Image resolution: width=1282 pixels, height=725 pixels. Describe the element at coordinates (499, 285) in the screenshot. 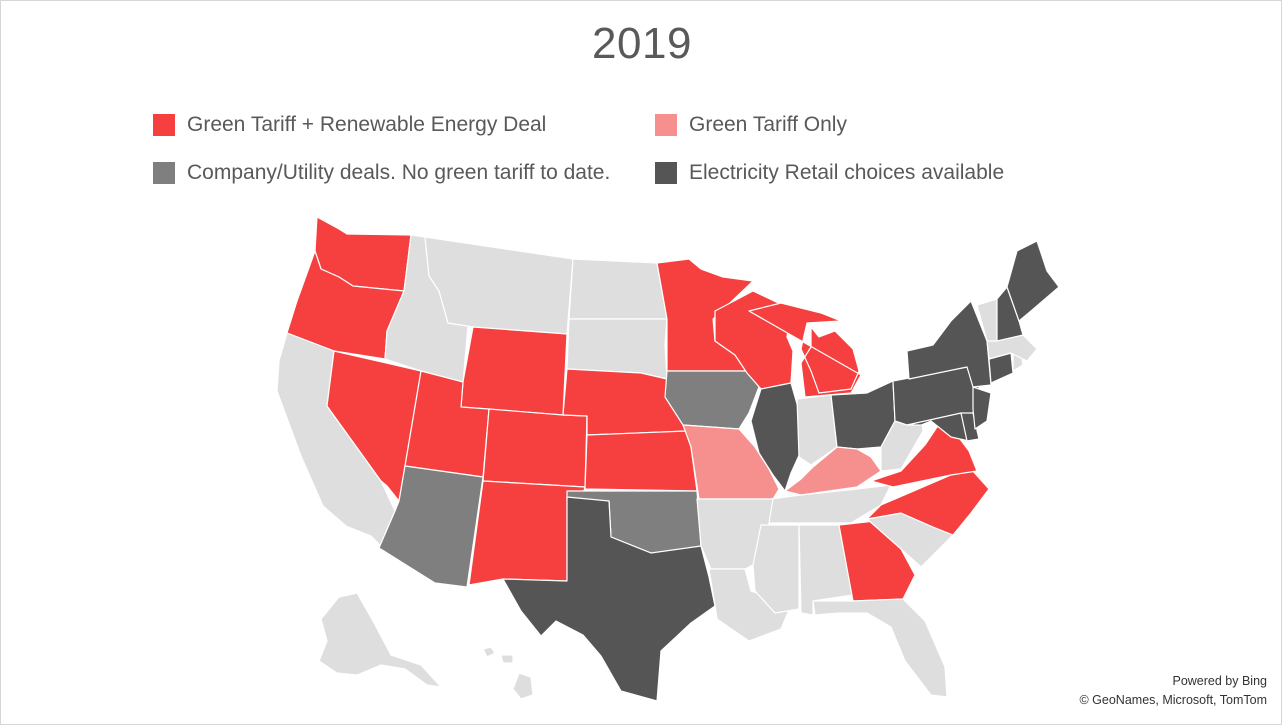

I see `state-mt` at that location.